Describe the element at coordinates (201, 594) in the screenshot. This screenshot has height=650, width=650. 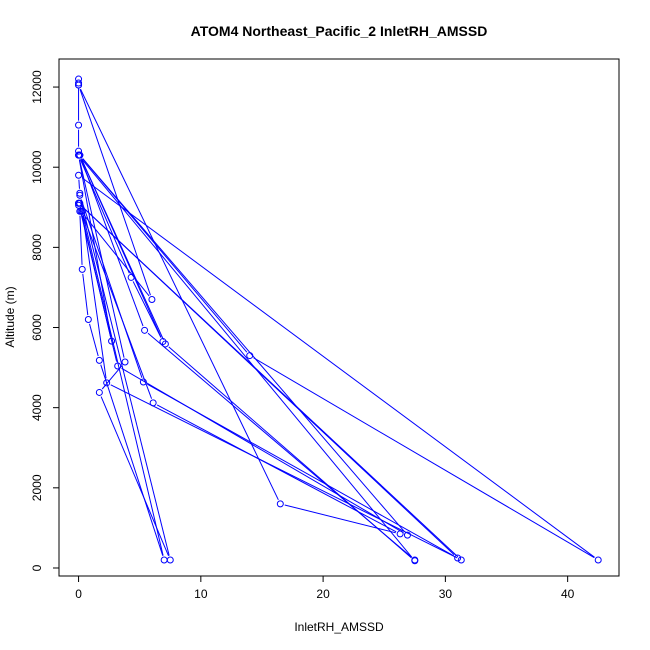
I see `x-tick-label: 10` at that location.